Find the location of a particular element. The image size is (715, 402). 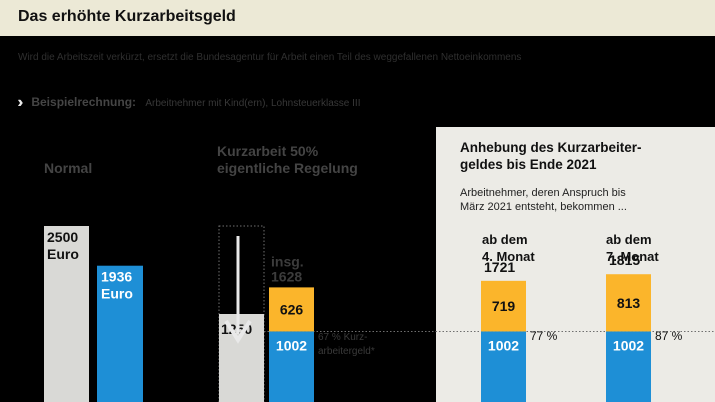

panel-title-line1: Anhebung des Kurzarbeiter- is located at coordinates (551, 147).